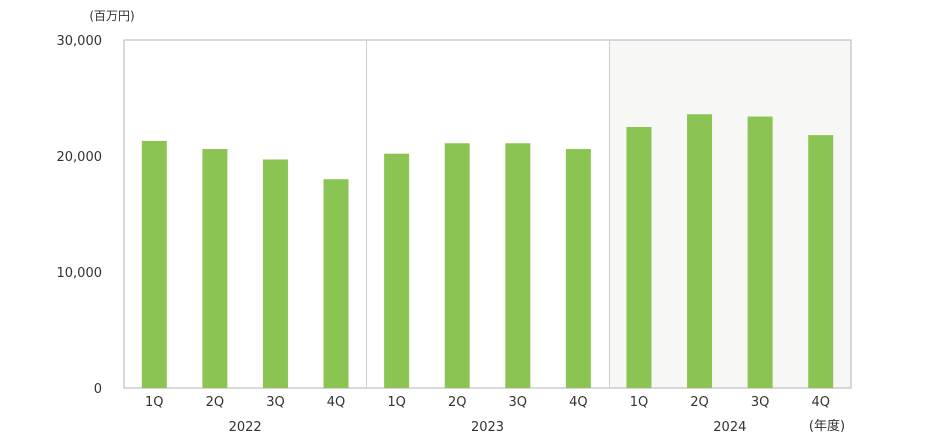 The image size is (930, 441). I want to click on bar-2024-4Q, so click(821, 261).